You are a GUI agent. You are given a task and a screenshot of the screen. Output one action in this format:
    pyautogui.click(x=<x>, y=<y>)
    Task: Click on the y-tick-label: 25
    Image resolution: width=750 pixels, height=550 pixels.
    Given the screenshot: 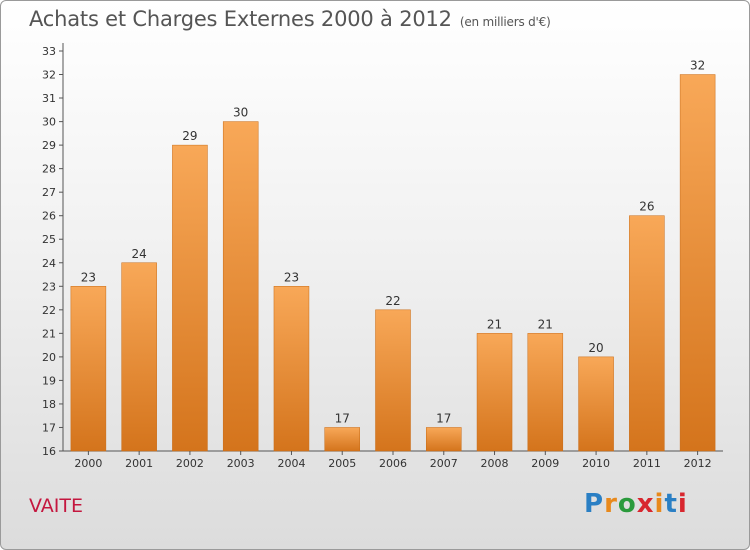 What is the action you would take?
    pyautogui.click(x=49, y=239)
    